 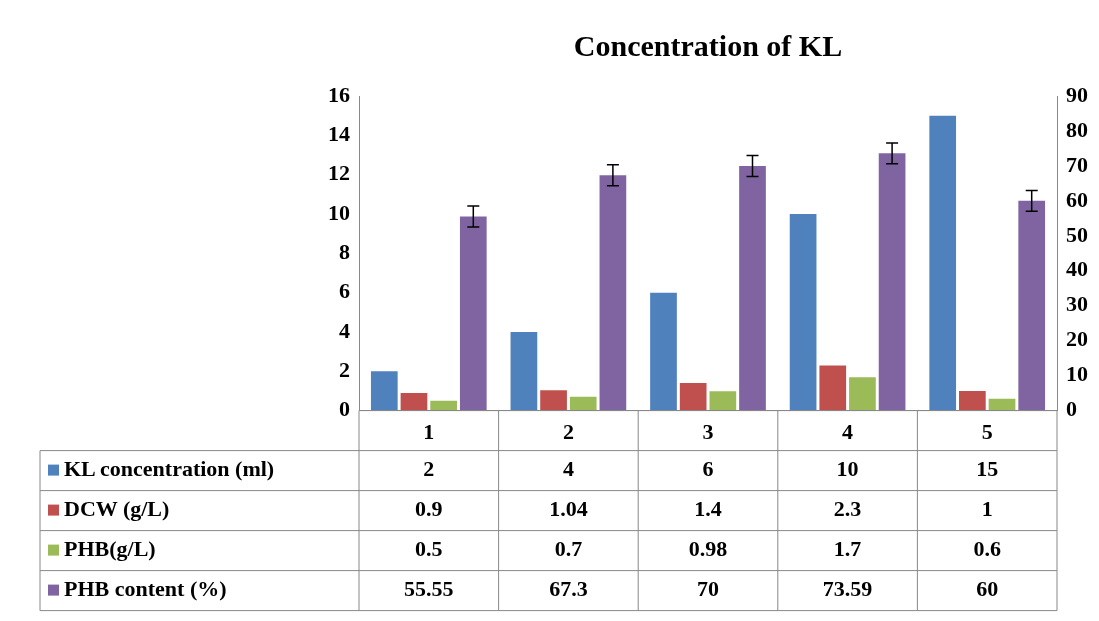 I want to click on legend-label: KL concentration (ml), so click(x=169, y=469).